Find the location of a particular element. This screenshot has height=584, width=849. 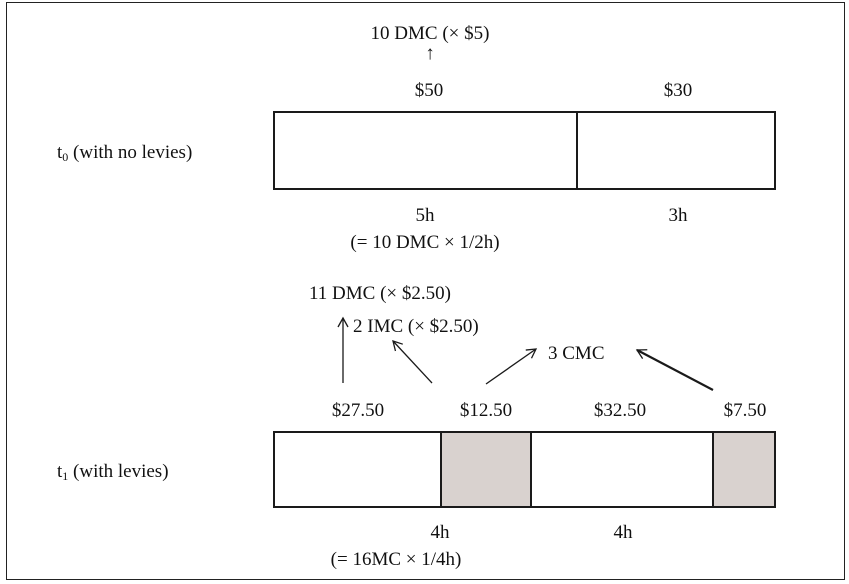

t0-value-left: $50 is located at coordinates (429, 90).